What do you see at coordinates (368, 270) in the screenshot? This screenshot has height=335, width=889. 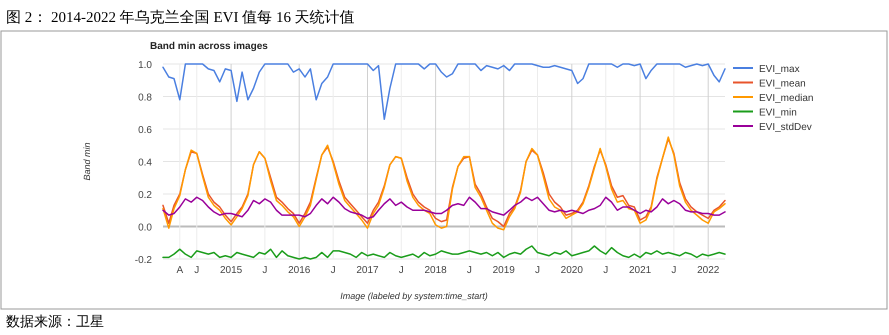 I see `x-tick-label: 2017` at bounding box center [368, 270].